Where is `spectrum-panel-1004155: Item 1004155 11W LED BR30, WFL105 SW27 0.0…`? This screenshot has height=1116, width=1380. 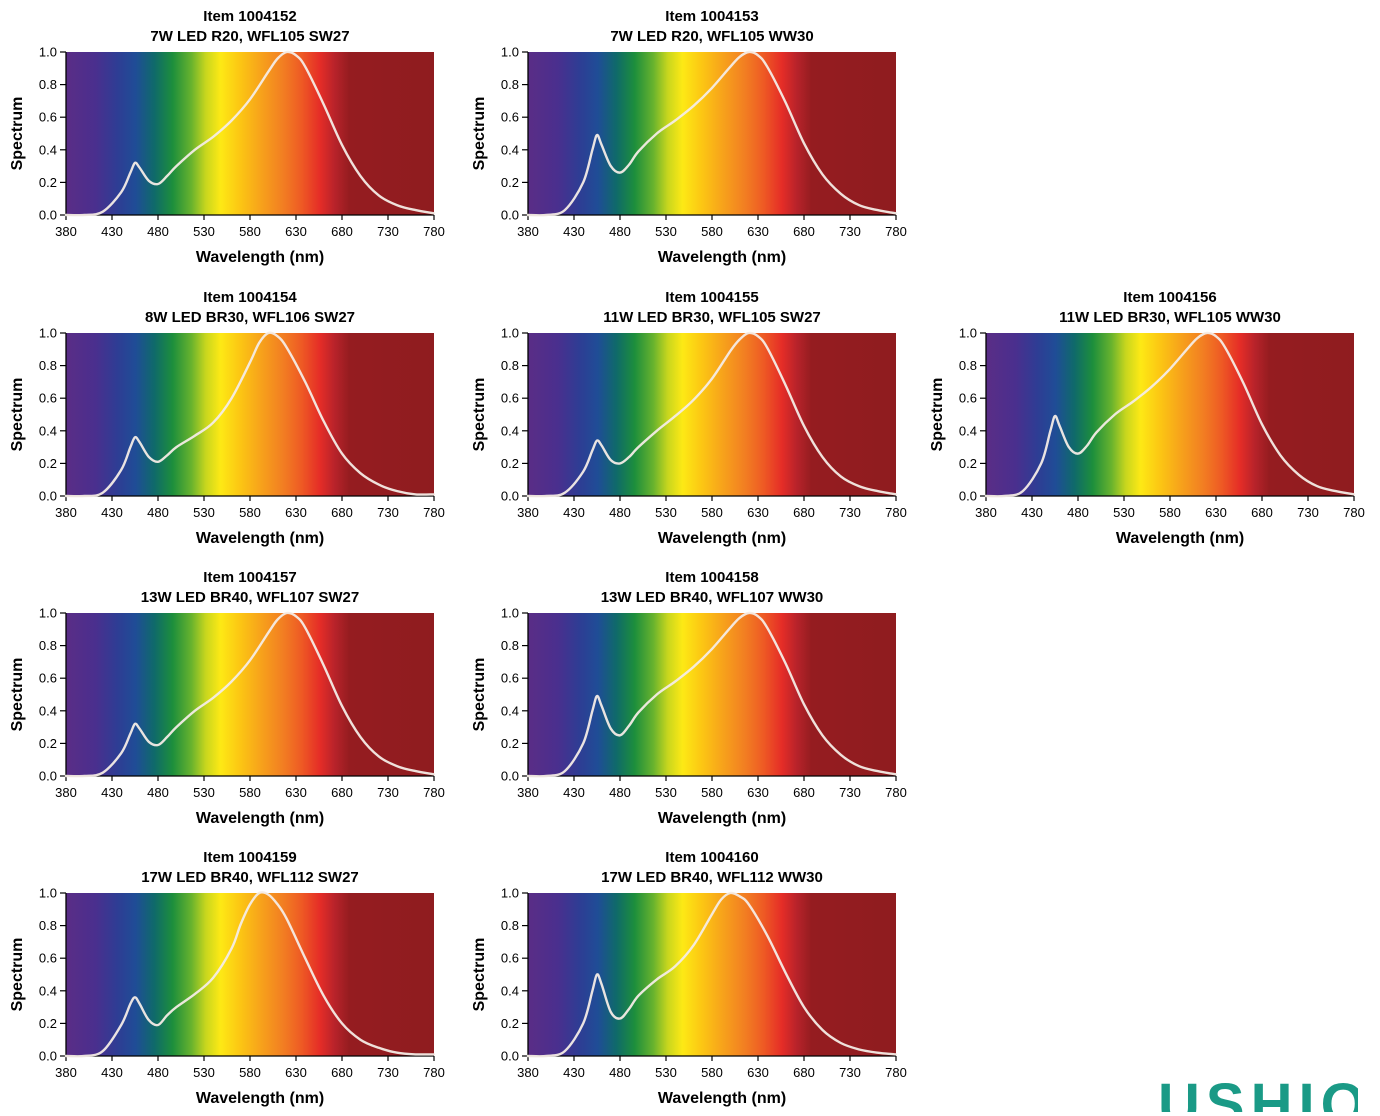 spectrum-panel-1004155: Item 1004155 11W LED BR30, WFL105 SW27 0.0… is located at coordinates (692, 418).